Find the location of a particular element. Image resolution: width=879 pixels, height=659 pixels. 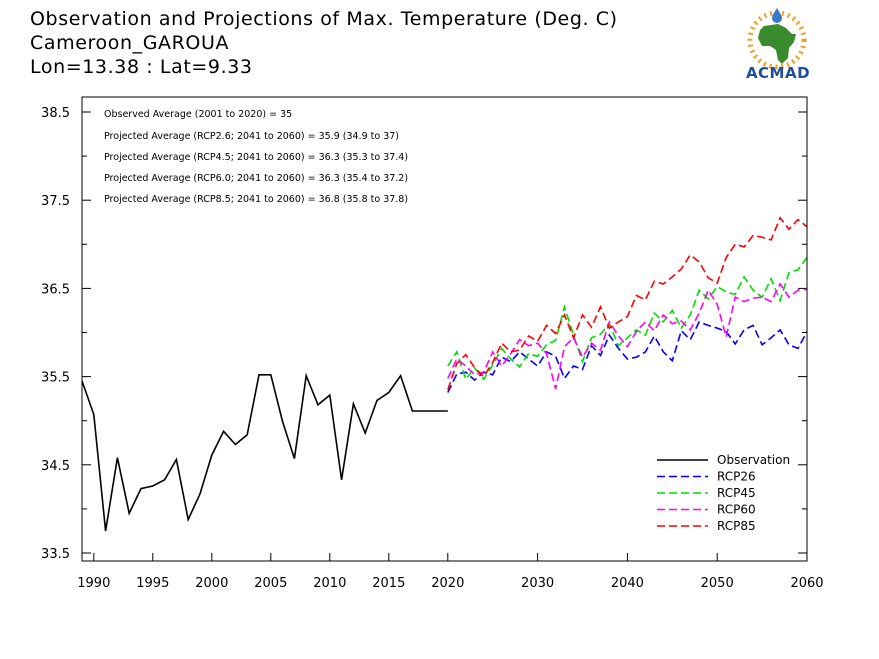

xtick-label: 2030 is located at coordinates (537, 583).